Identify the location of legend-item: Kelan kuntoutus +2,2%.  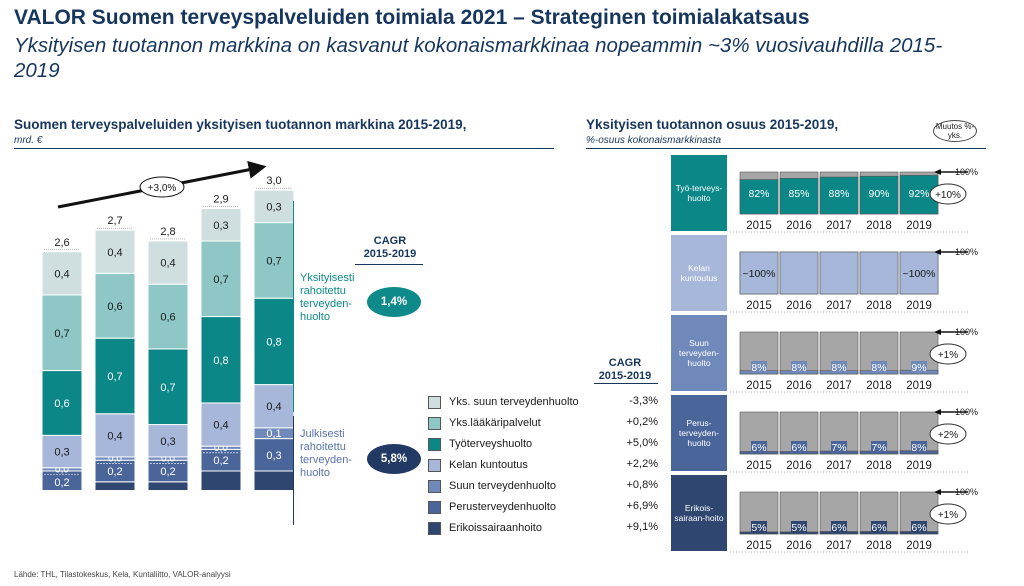
(544, 465).